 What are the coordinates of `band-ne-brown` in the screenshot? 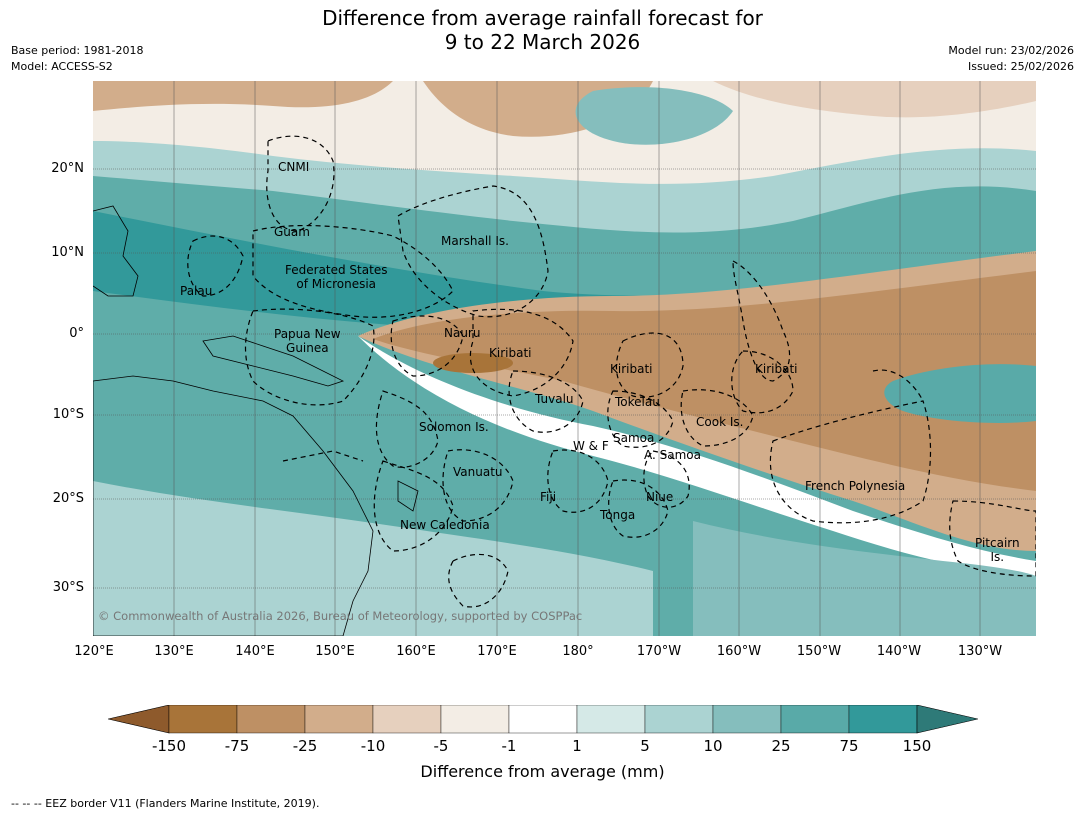 It's located at (874, 99).